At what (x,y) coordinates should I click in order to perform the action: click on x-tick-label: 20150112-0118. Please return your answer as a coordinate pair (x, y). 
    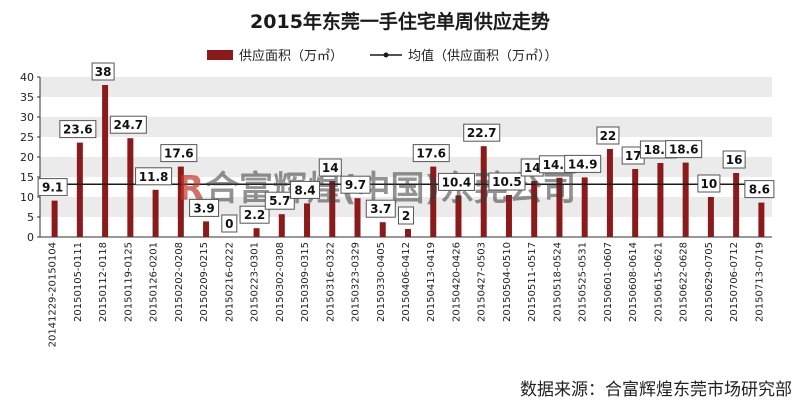
    Looking at the image, I should click on (103, 282).